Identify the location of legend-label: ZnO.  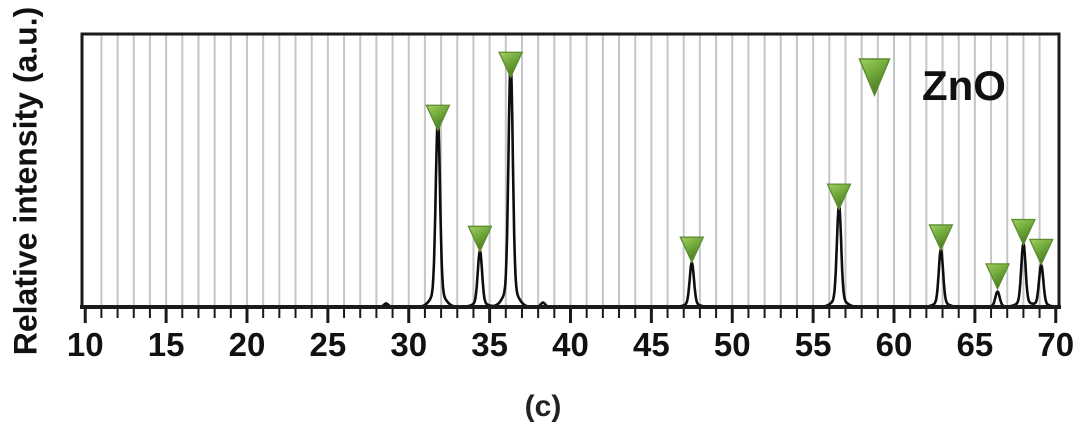
(964, 85).